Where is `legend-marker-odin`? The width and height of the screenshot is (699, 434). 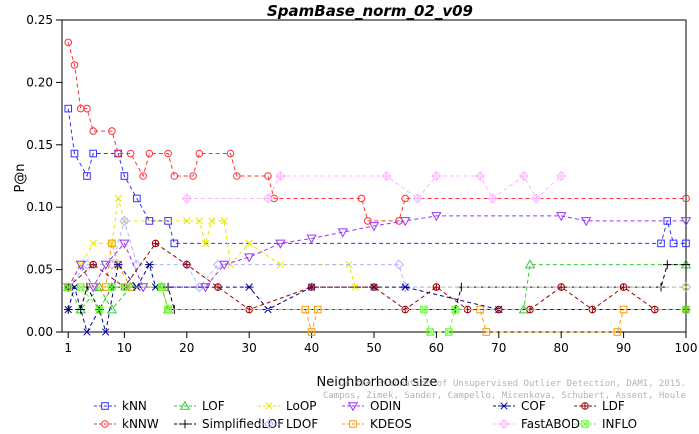
legend-marker-odin is located at coordinates (353, 407).